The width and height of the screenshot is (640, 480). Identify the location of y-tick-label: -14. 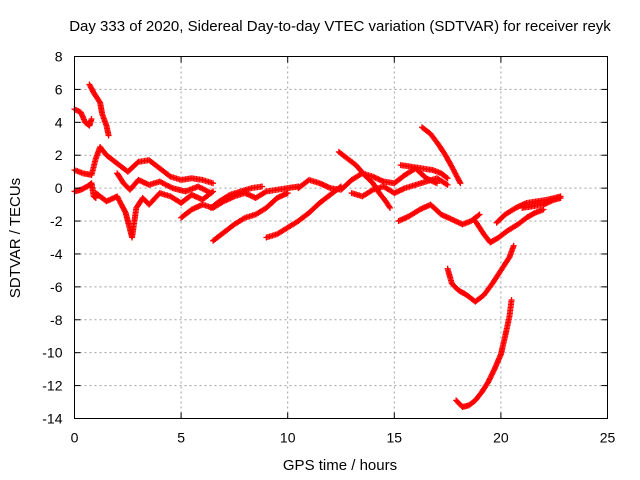
(52, 419).